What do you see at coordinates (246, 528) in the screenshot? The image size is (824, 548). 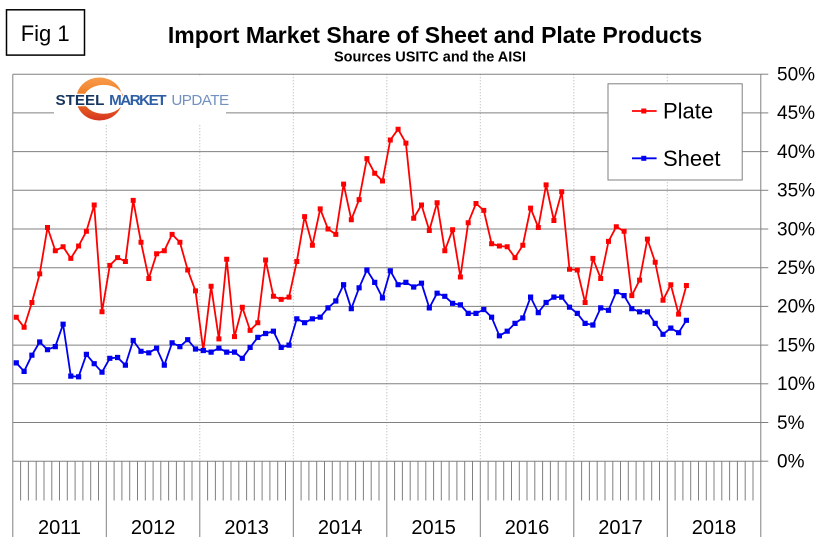 I see `svg-text: 2013` at bounding box center [246, 528].